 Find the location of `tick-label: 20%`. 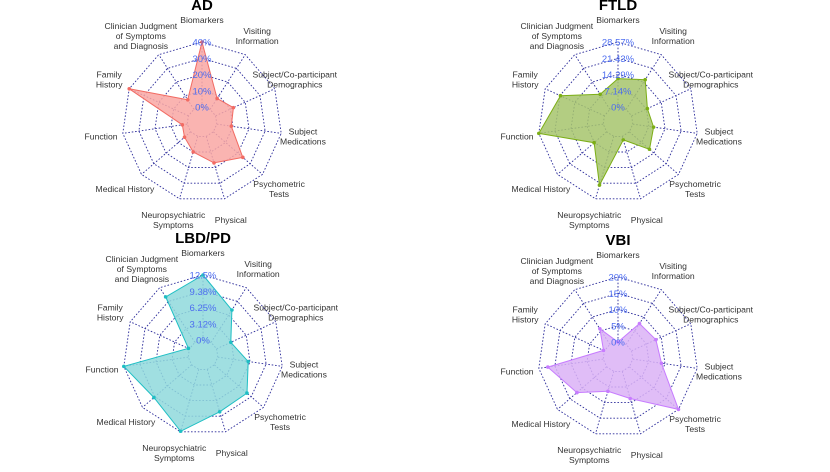

tick-label: 20% is located at coordinates (202, 75).